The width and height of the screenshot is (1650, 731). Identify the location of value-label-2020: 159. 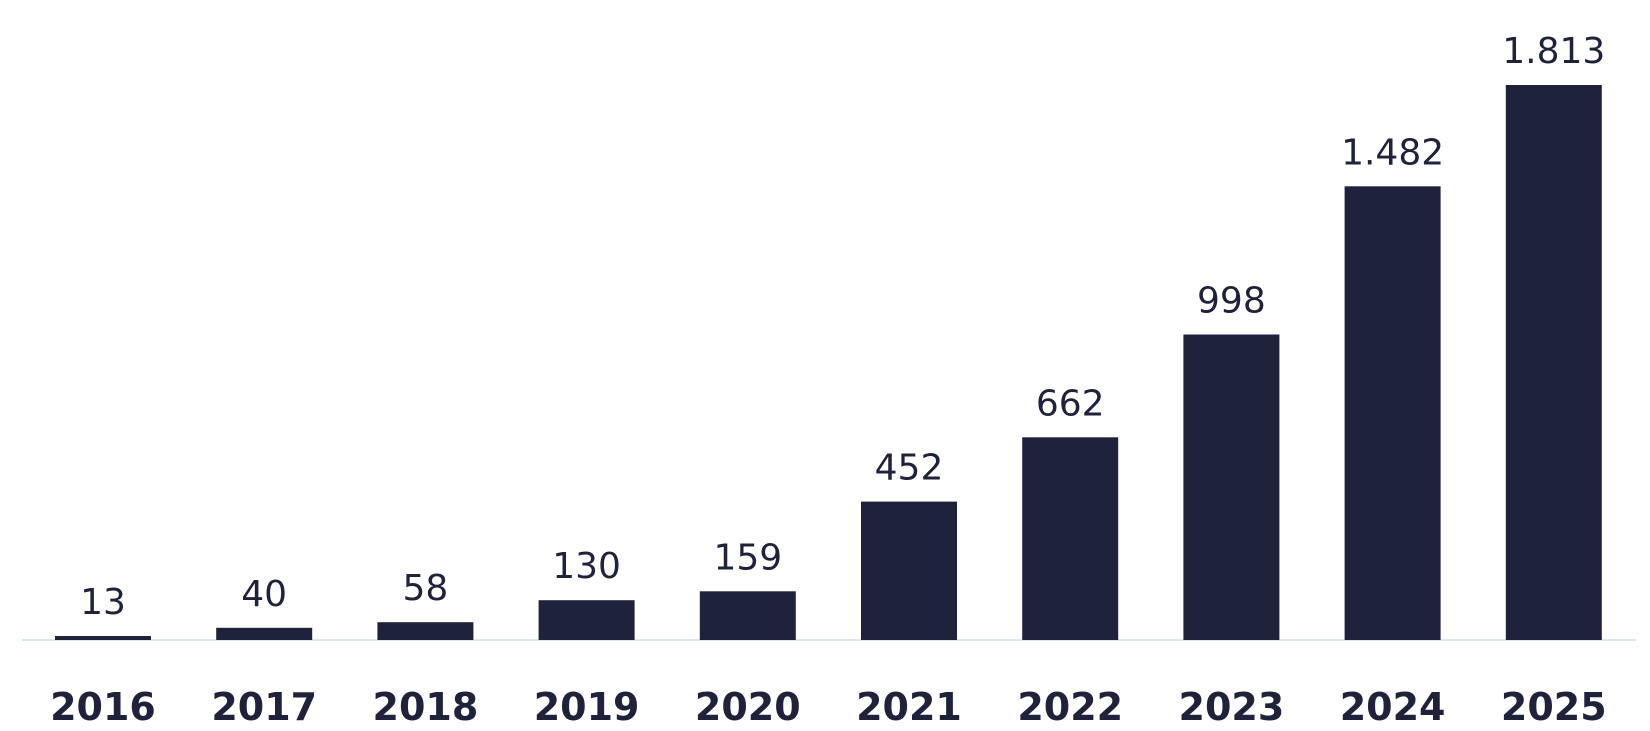
(747, 557).